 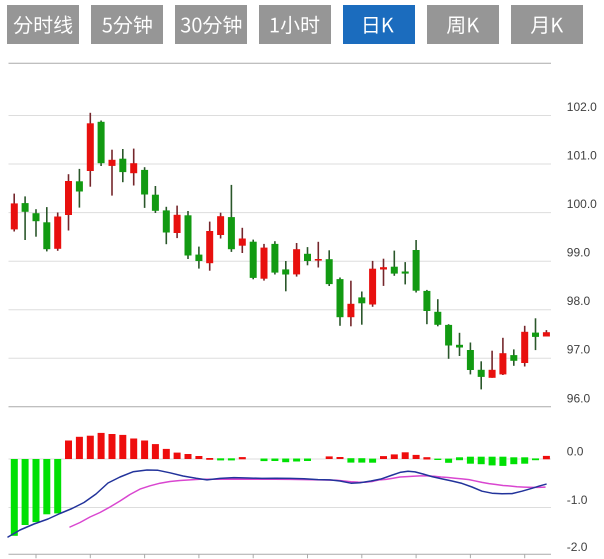 What do you see at coordinates (579, 350) in the screenshot?
I see `svg-text: 97.0` at bounding box center [579, 350].